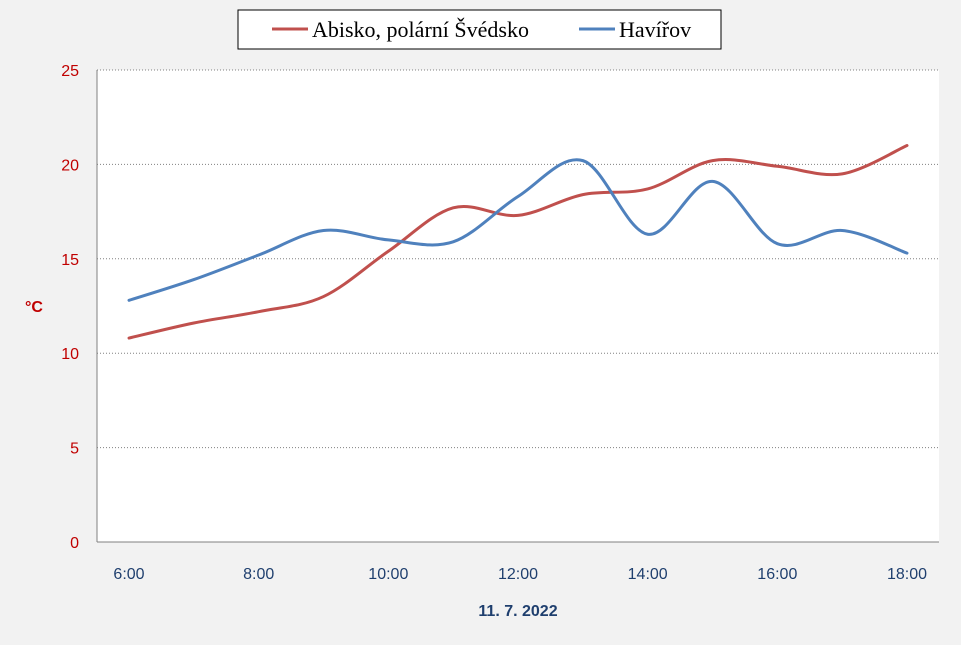 This screenshot has width=961, height=645. Describe the element at coordinates (70, 165) in the screenshot. I see `y-tick-label: 20` at that location.